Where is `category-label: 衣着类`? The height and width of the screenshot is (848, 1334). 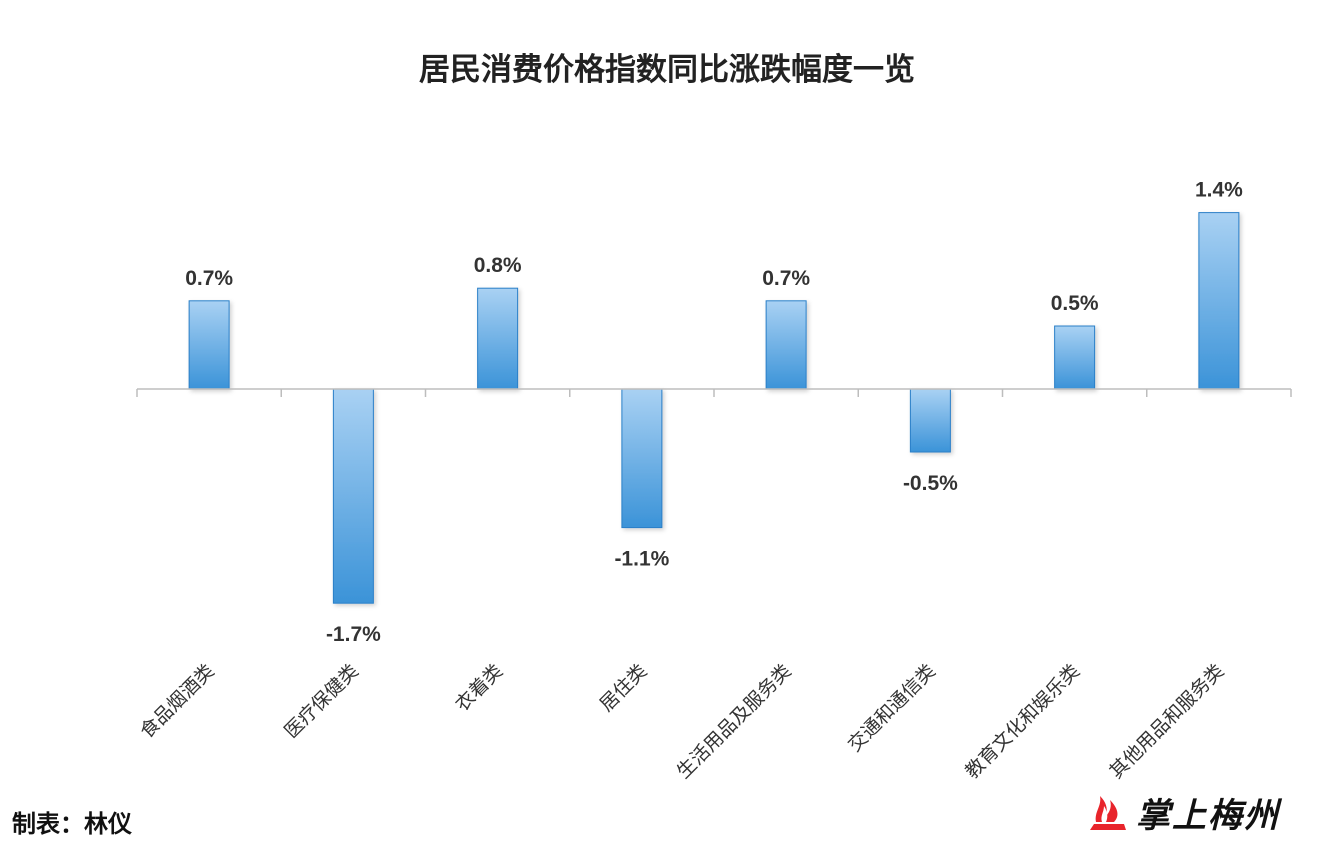 category-label: 衣着类 is located at coordinates (479, 688).